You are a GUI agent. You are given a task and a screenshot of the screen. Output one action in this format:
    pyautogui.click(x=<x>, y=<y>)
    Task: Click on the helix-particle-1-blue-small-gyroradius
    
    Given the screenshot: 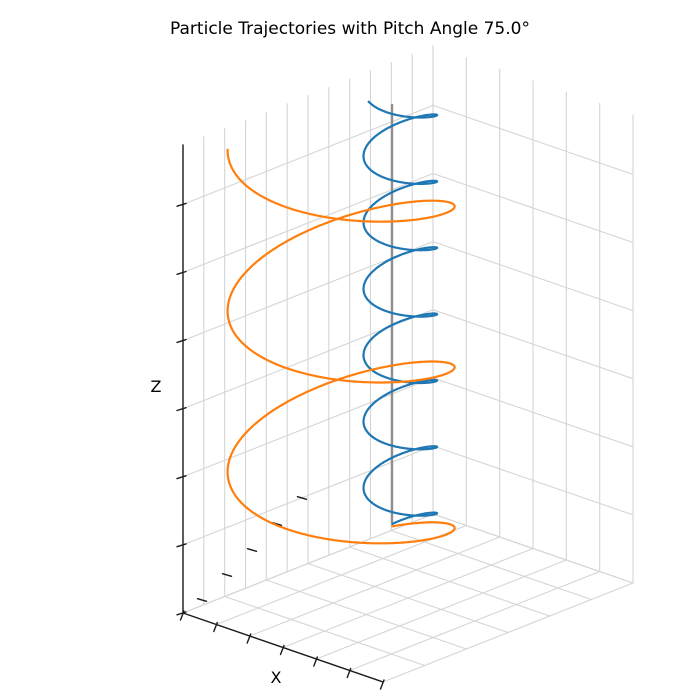 What is the action you would take?
    pyautogui.click(x=400, y=313)
    